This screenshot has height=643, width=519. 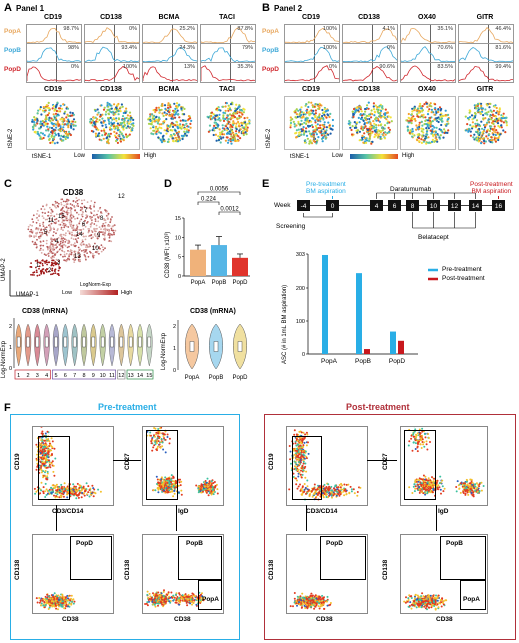 I want to click on tsne-title: BCMA, so click(x=169, y=89).